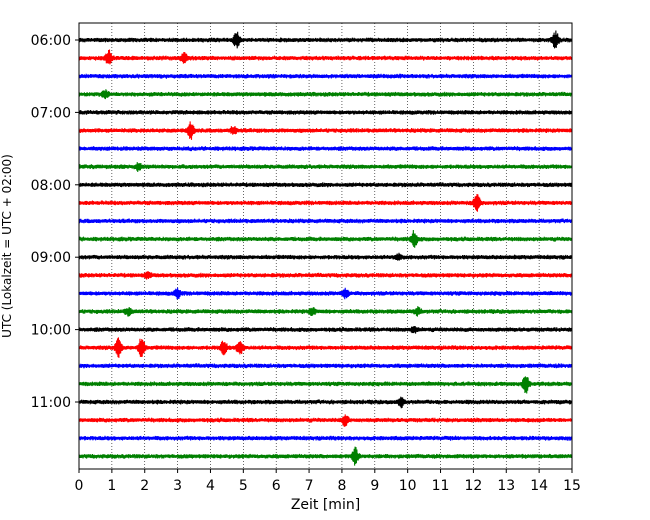 The height and width of the screenshot is (520, 650). I want to click on x-tick-label: 5, so click(243, 486).